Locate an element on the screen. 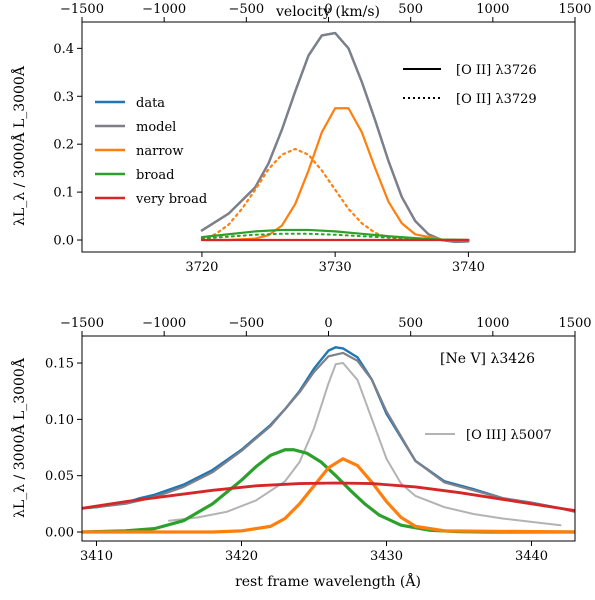 This screenshot has width=595, height=600. ne-v-annotation: [Ne V] λ3426 is located at coordinates (487, 359).